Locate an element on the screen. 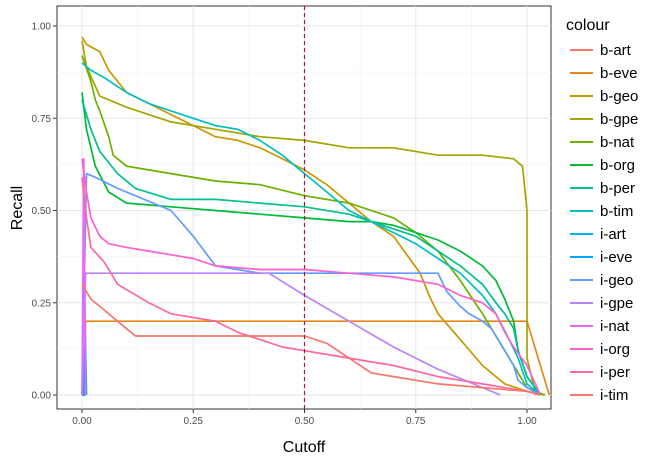  y-tick-label: 0.00 is located at coordinates (42, 396).